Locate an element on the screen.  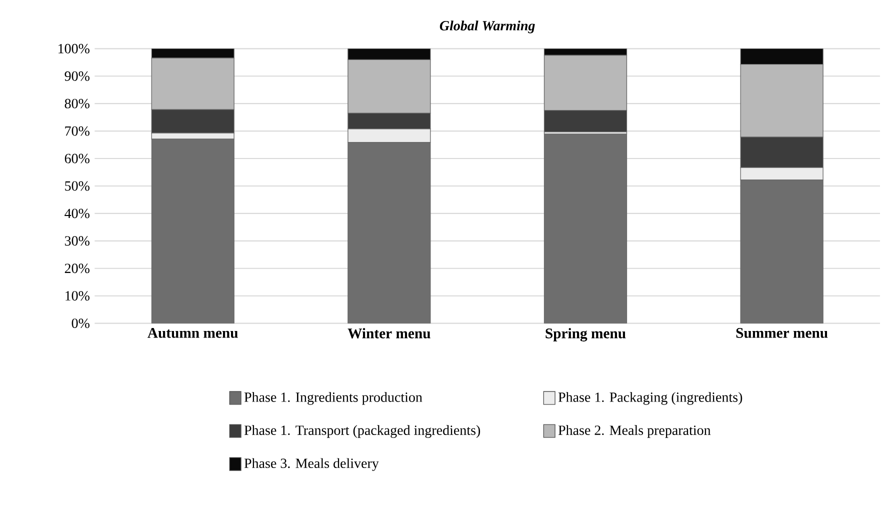
y-tick-label: 30% is located at coordinates (77, 241).